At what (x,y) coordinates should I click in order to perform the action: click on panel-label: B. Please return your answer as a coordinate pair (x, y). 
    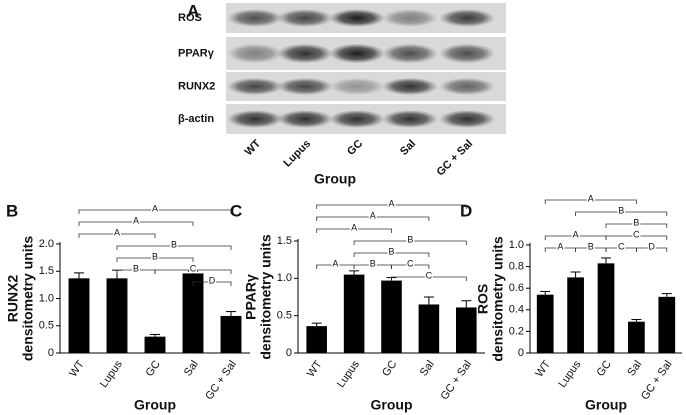
    Looking at the image, I should click on (12, 210).